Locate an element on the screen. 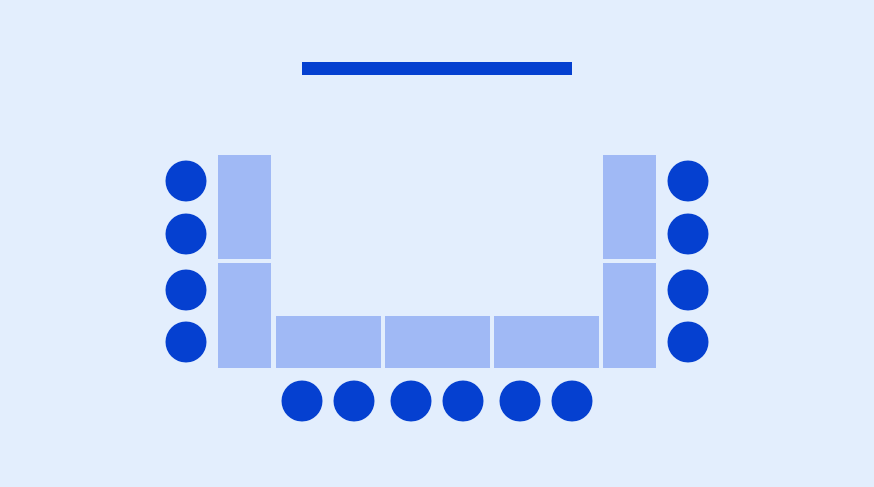 The width and height of the screenshot is (874, 487). screen is located at coordinates (437, 68).